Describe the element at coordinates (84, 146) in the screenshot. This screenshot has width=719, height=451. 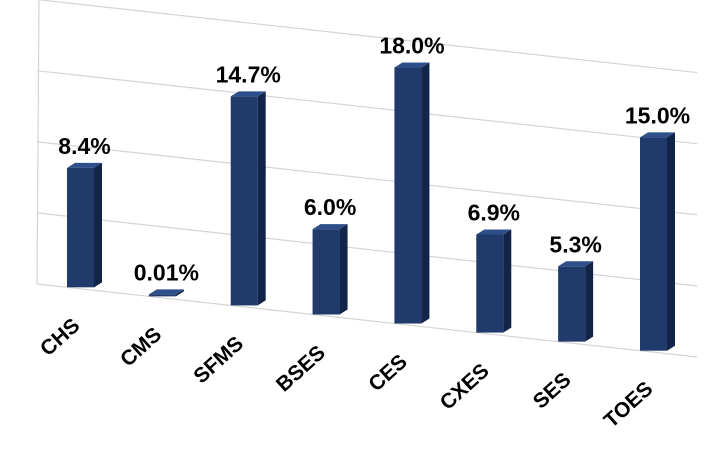
I see `value-label: 8.4%` at that location.